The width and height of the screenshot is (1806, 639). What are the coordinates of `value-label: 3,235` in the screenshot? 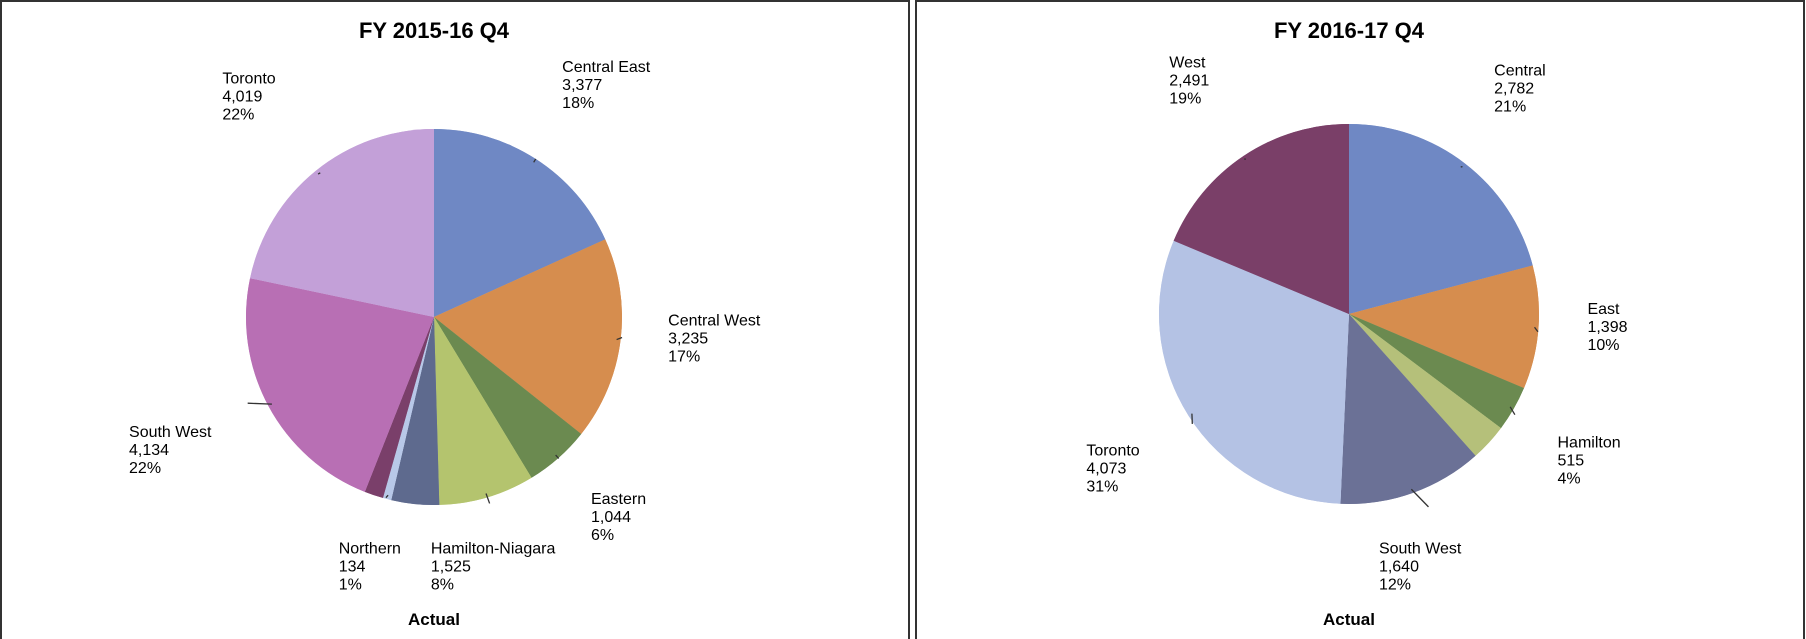 It's located at (688, 338).